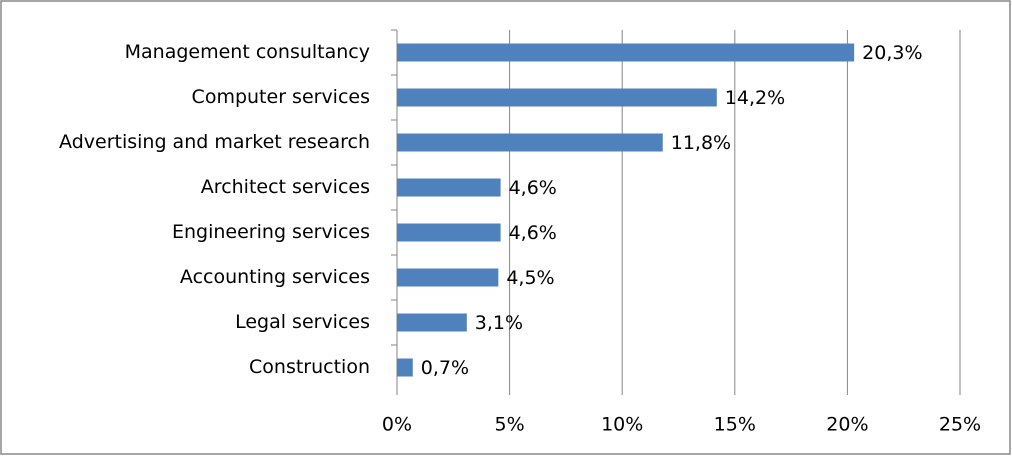 This screenshot has height=456, width=1012. I want to click on y-tick-label: Architect services, so click(285, 187).